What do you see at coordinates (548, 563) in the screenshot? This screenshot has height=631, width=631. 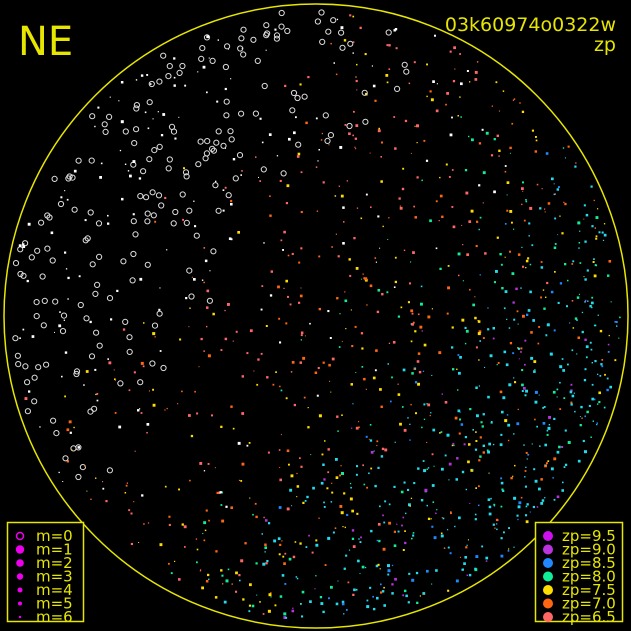 I see `zp-color-swatch` at bounding box center [548, 563].